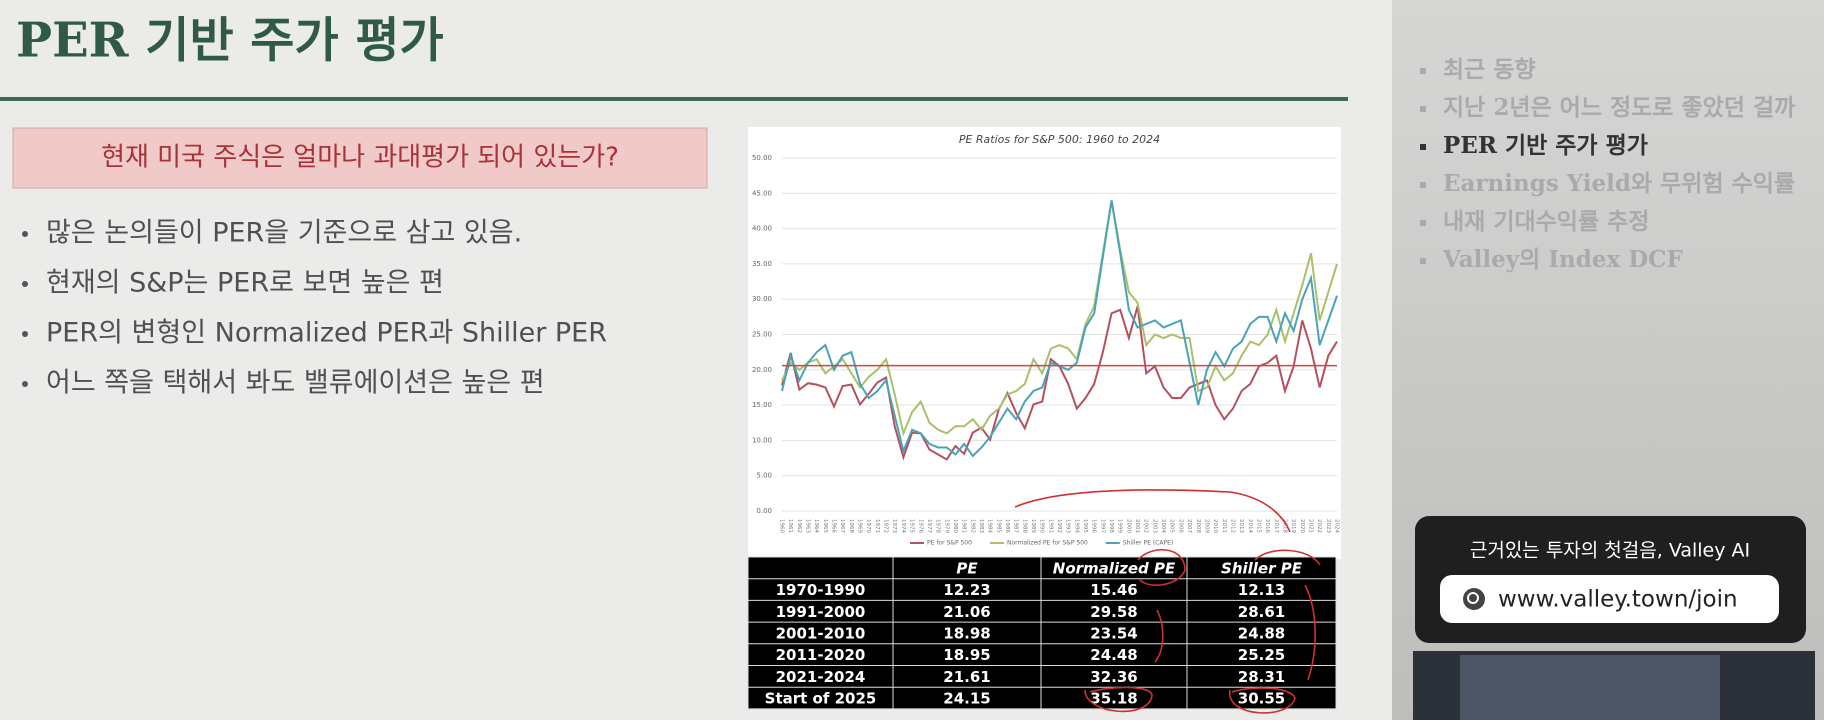  What do you see at coordinates (894, 526) in the screenshot?
I see `x-tick-label: 1973` at bounding box center [894, 526].